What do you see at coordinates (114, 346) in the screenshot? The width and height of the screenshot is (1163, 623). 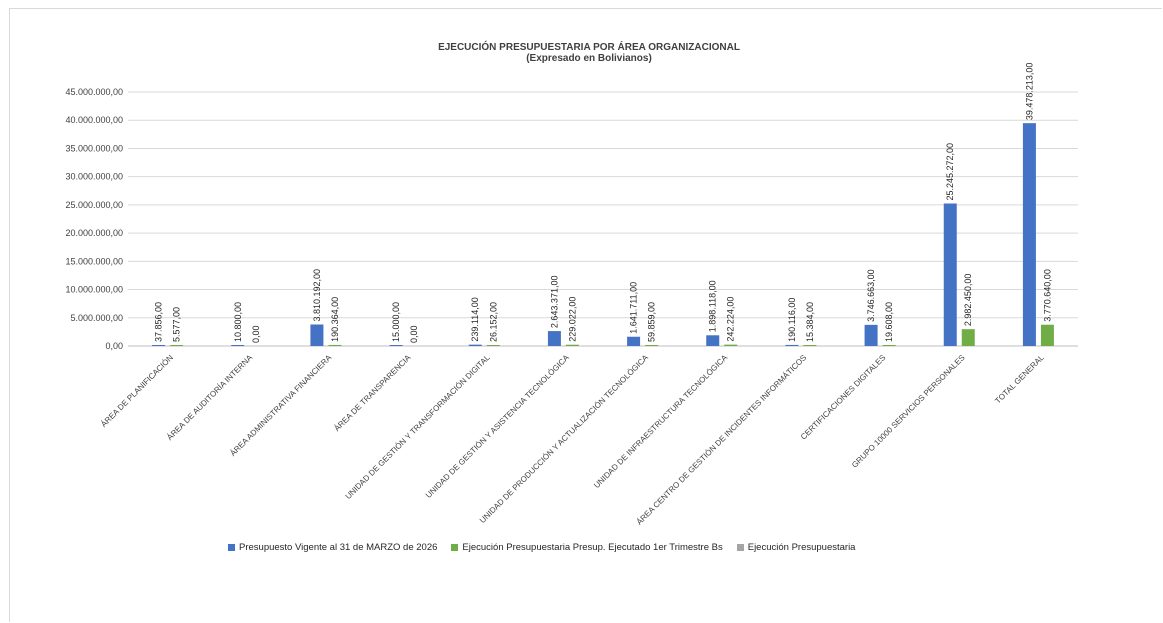 I see `y-tick-label: 0,00` at bounding box center [114, 346].